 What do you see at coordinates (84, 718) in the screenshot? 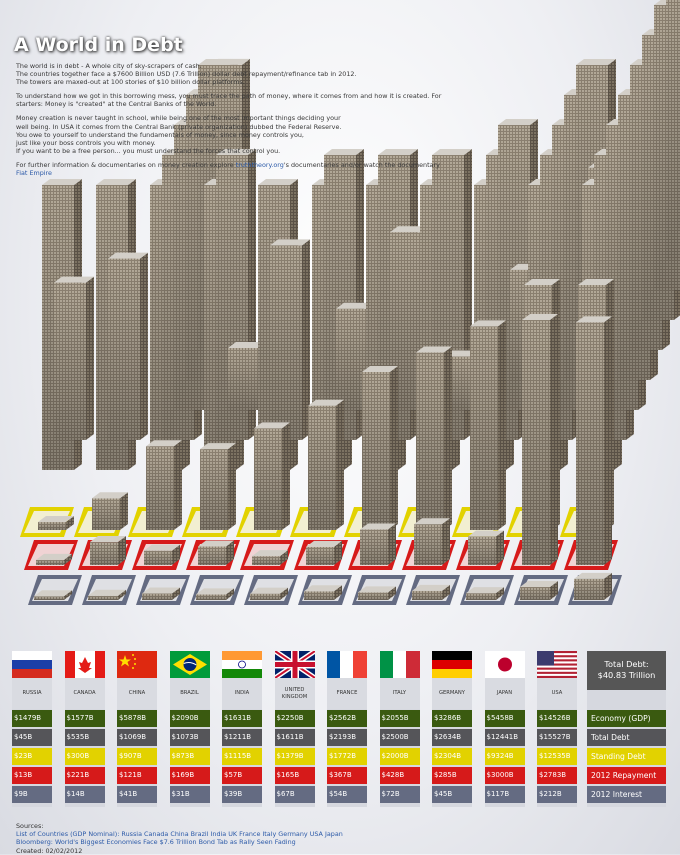
I see `value-cell: $1577B` at bounding box center [84, 718].